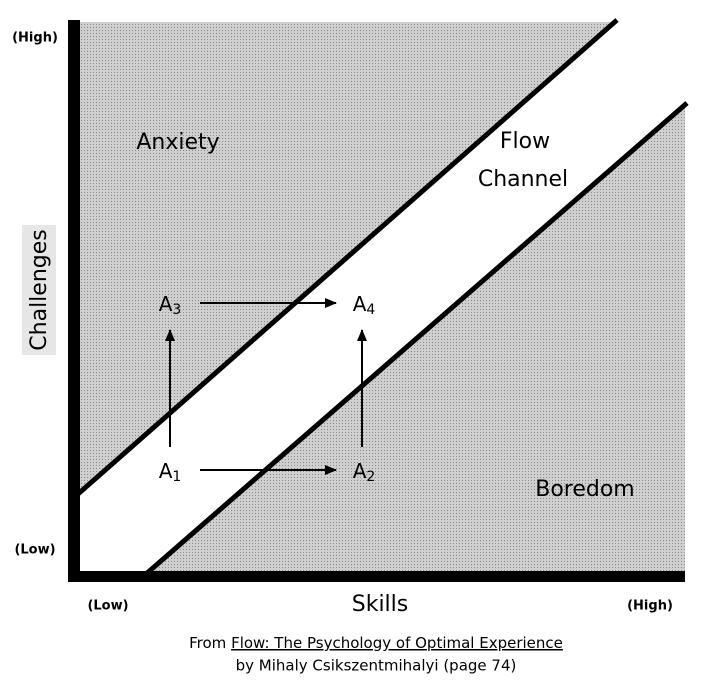  Describe the element at coordinates (585, 489) in the screenshot. I see `boredom-label: Boredom` at that location.